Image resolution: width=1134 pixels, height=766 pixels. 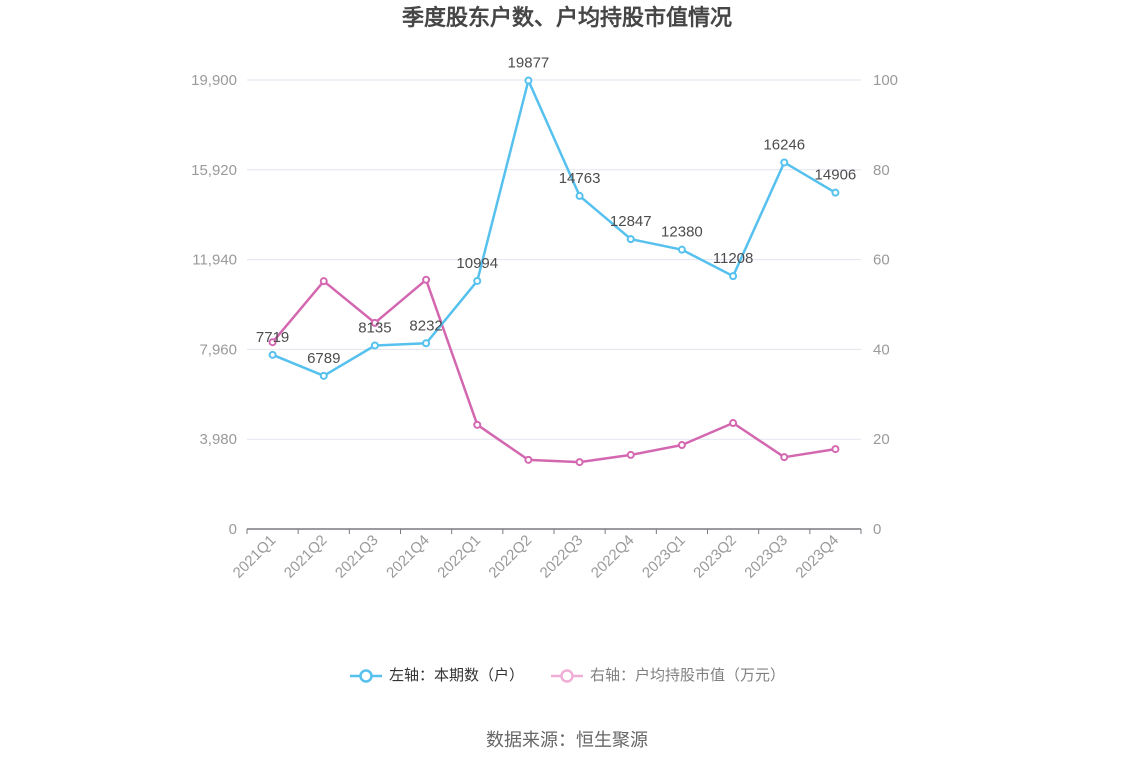 What do you see at coordinates (529, 63) in the screenshot?
I see `data-label: 19877` at bounding box center [529, 63].